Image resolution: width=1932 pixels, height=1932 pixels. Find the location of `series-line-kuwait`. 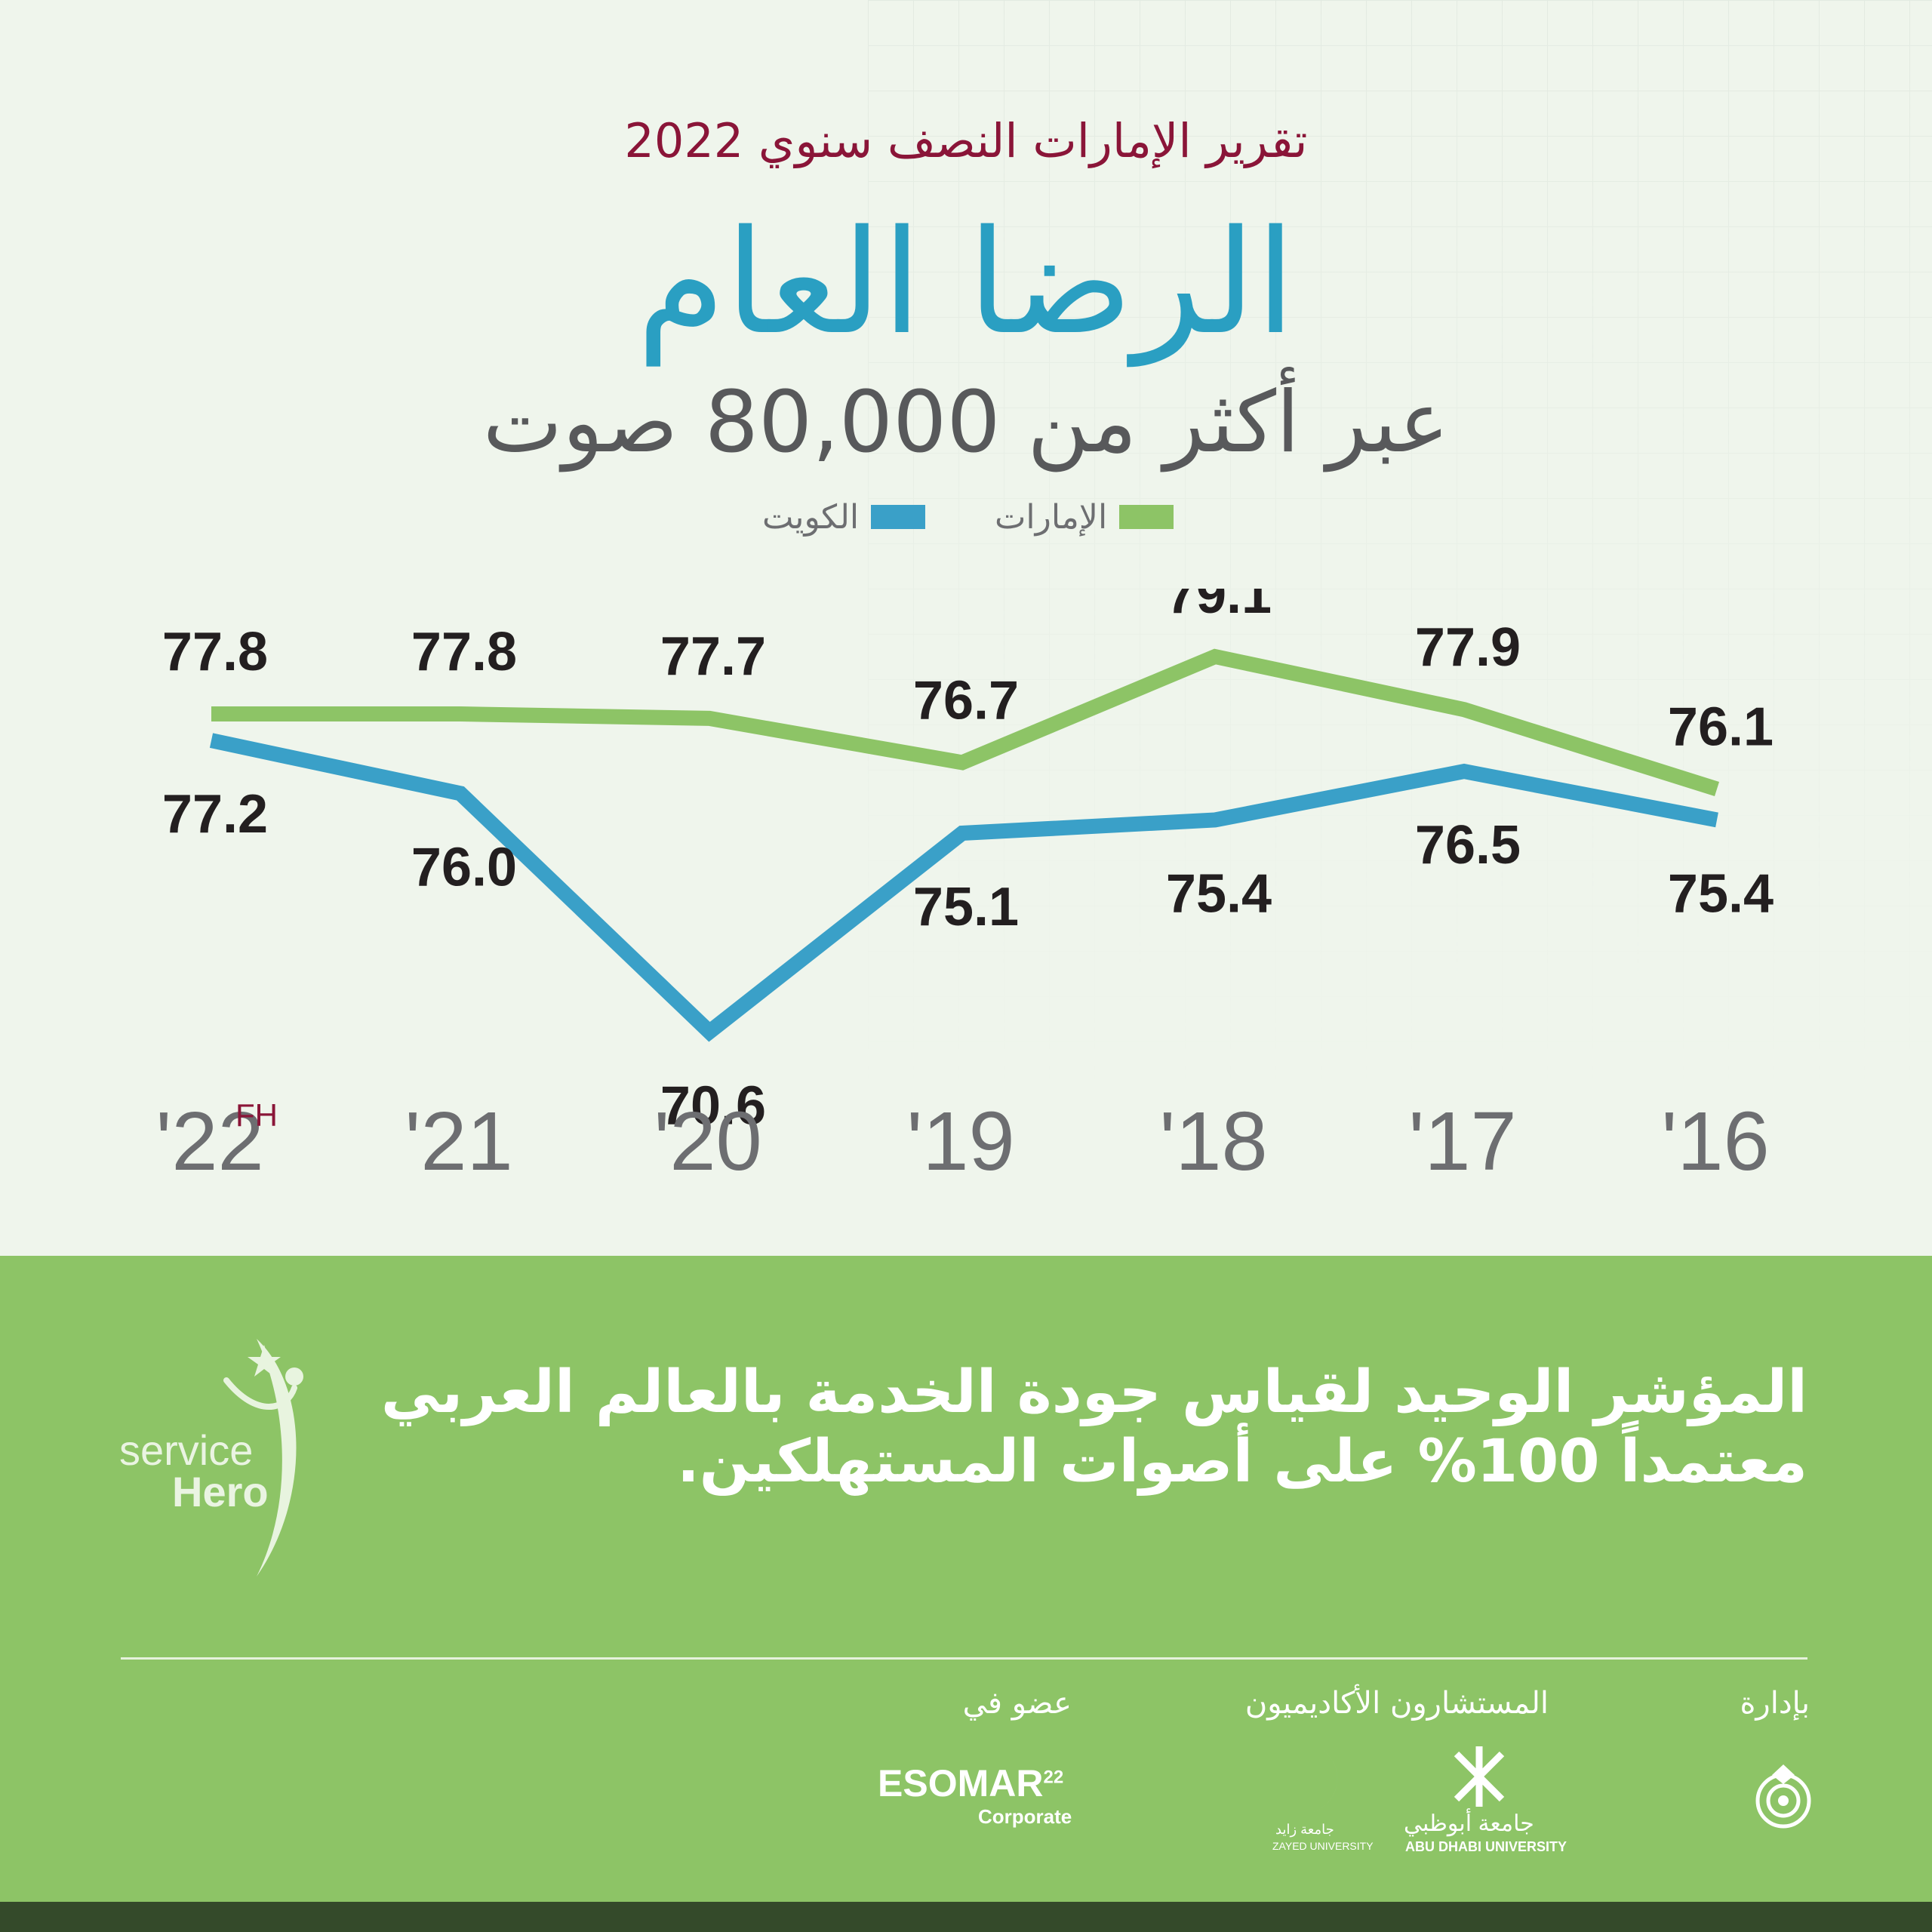

series-line-kuwait is located at coordinates (963, 887).